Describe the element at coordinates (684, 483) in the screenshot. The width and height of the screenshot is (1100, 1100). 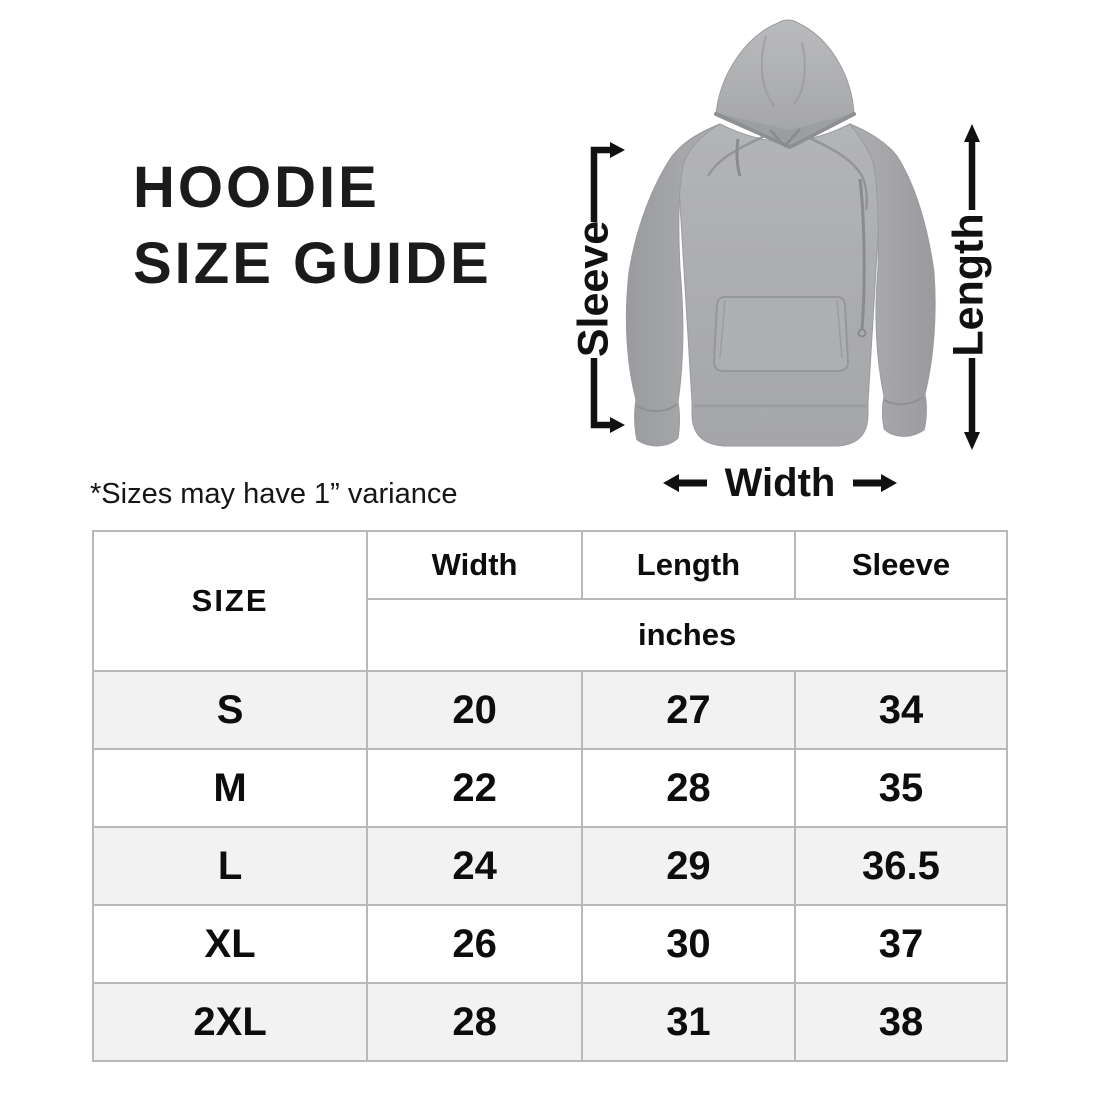
I see `width-left-arrow-icon` at that location.